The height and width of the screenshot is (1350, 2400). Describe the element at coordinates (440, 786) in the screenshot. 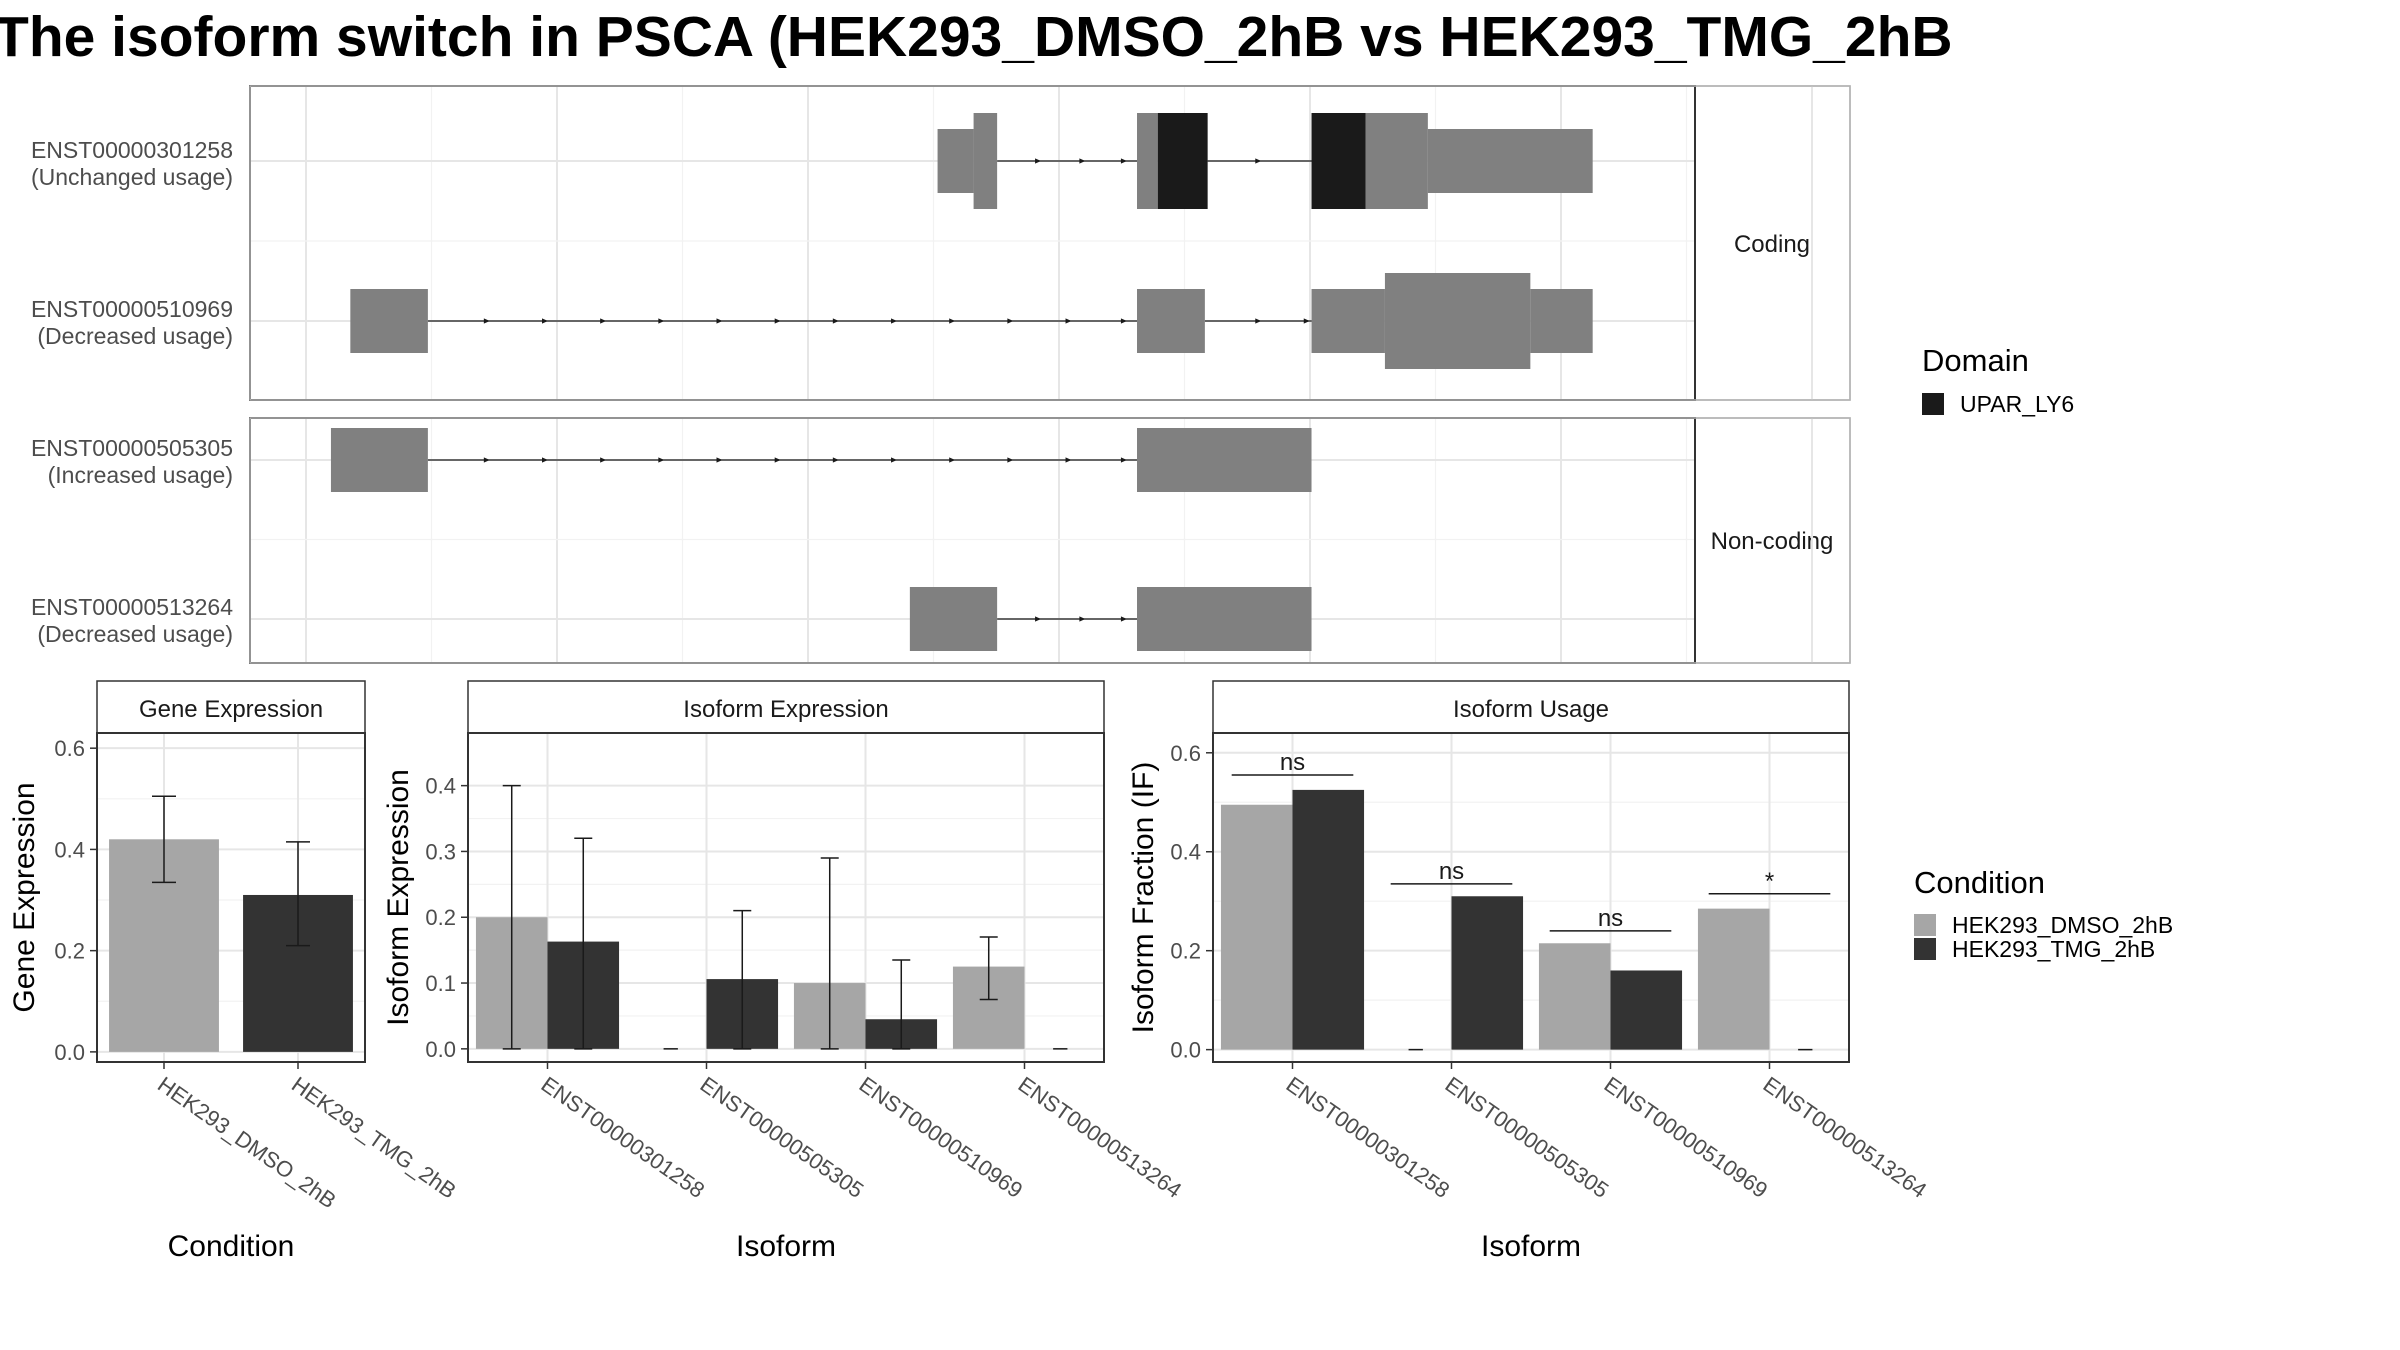

I see `y-tick-label: 0.4` at that location.